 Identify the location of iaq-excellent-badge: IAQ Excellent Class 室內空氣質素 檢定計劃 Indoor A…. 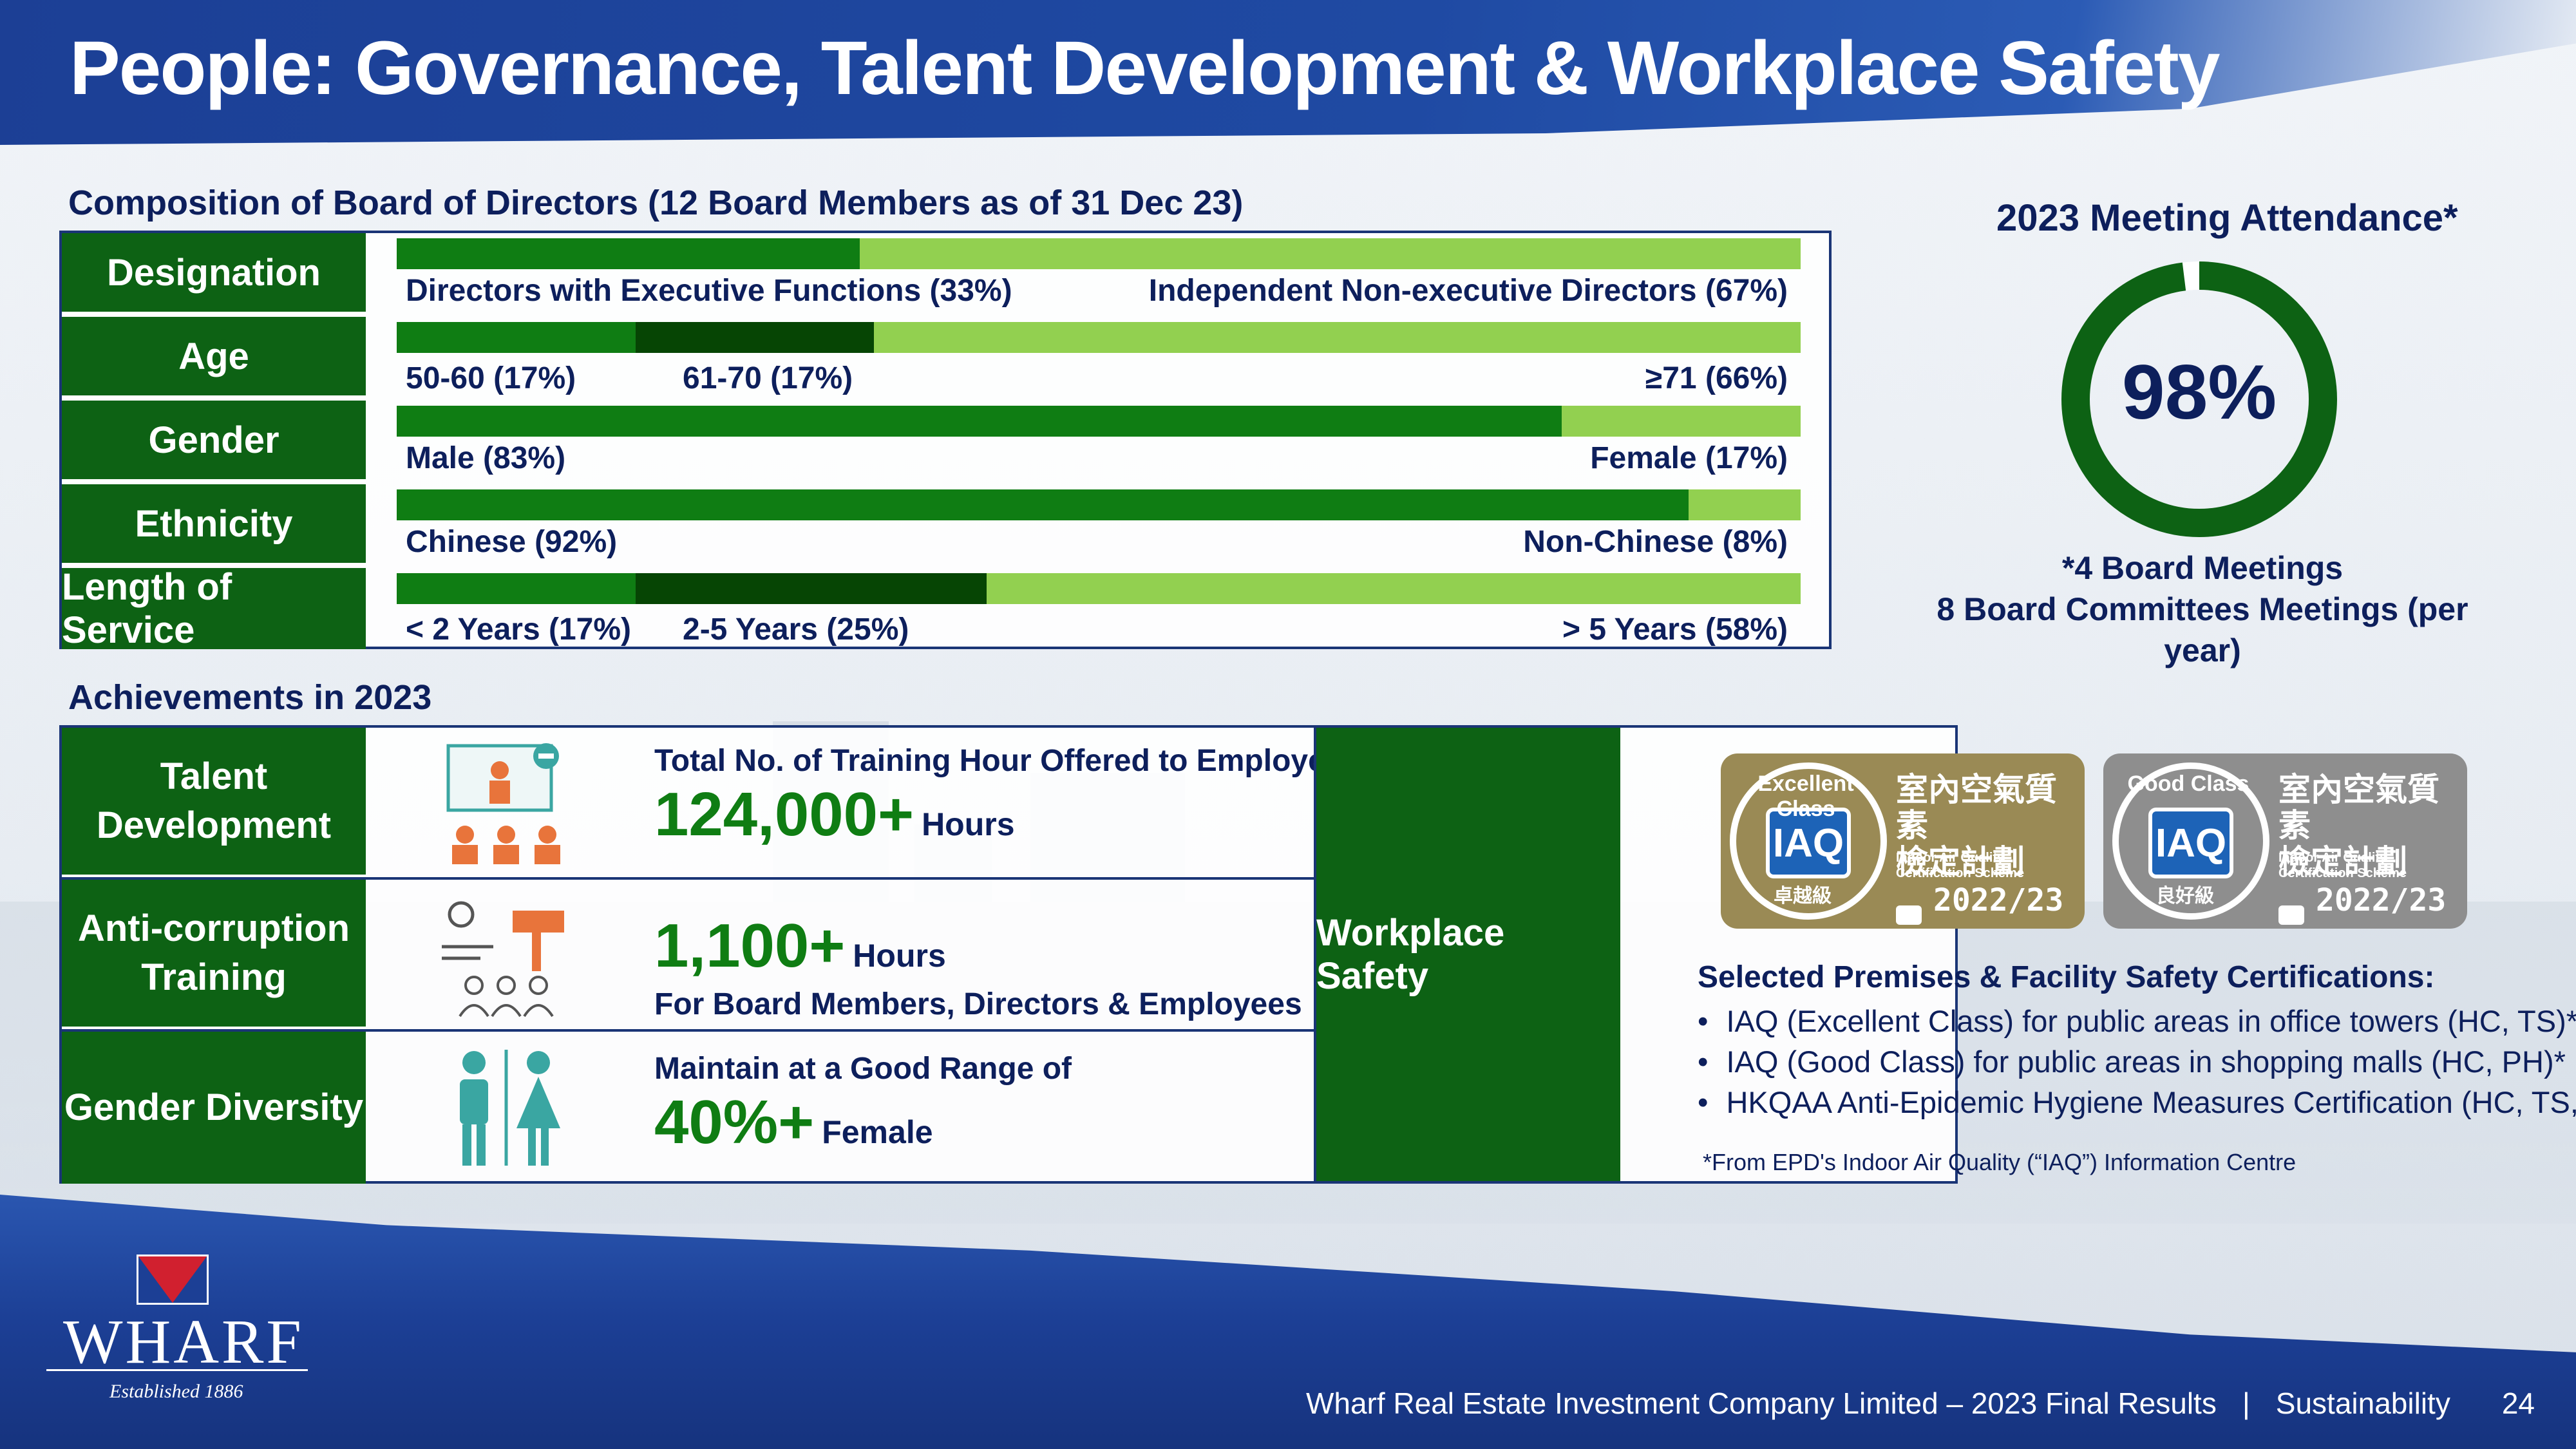
(1903, 841).